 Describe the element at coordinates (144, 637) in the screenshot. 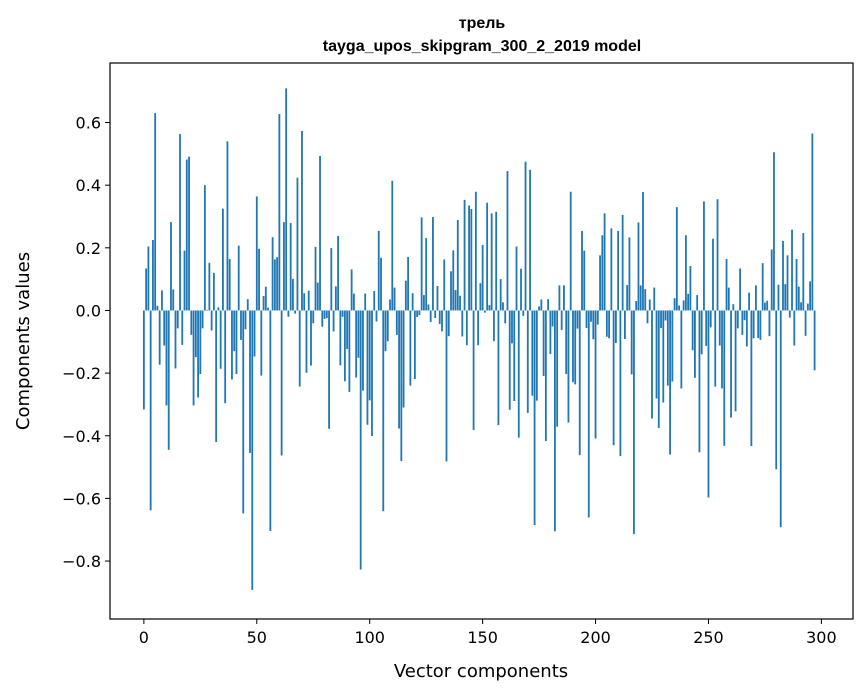

I see `x-tick-label: 0` at that location.